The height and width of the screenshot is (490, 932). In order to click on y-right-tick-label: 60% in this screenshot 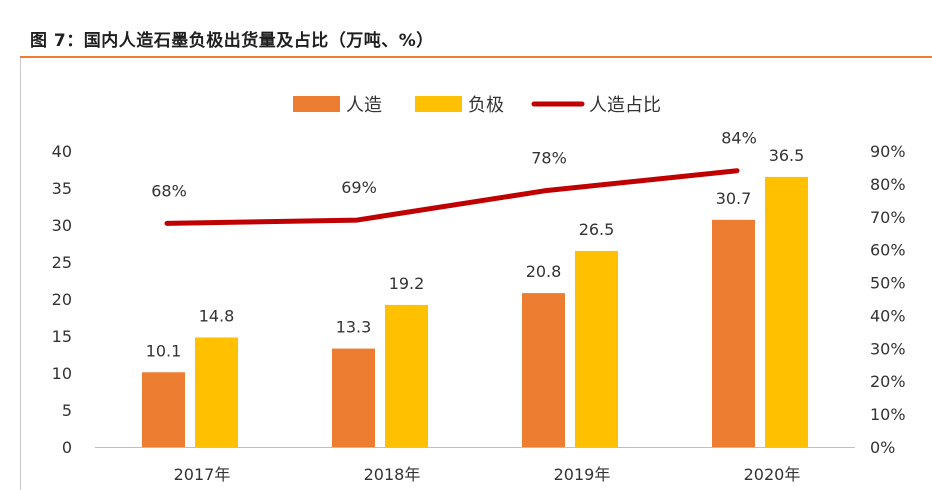, I will do `click(888, 250)`.